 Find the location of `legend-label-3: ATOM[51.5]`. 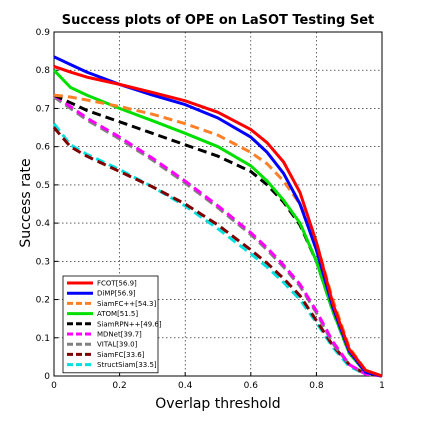

legend-label-3: ATOM[51.5] is located at coordinates (117, 314).